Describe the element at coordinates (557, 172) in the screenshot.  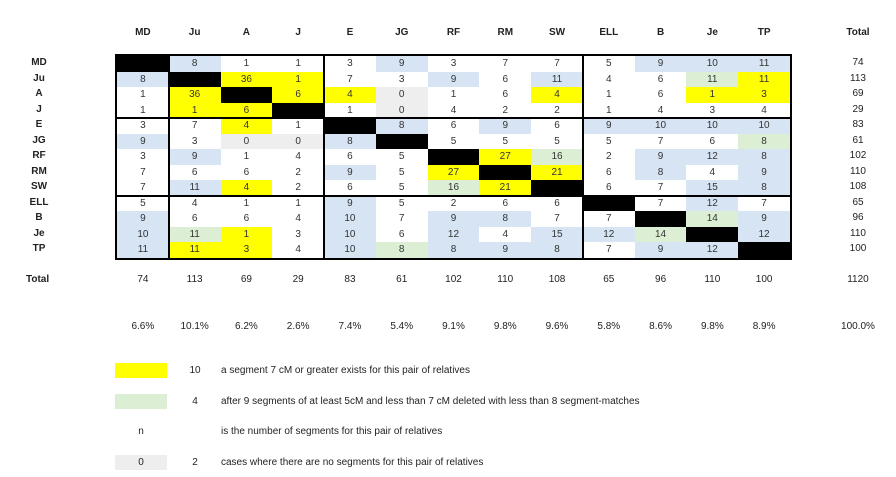
I see `matrix-cell: 21` at that location.